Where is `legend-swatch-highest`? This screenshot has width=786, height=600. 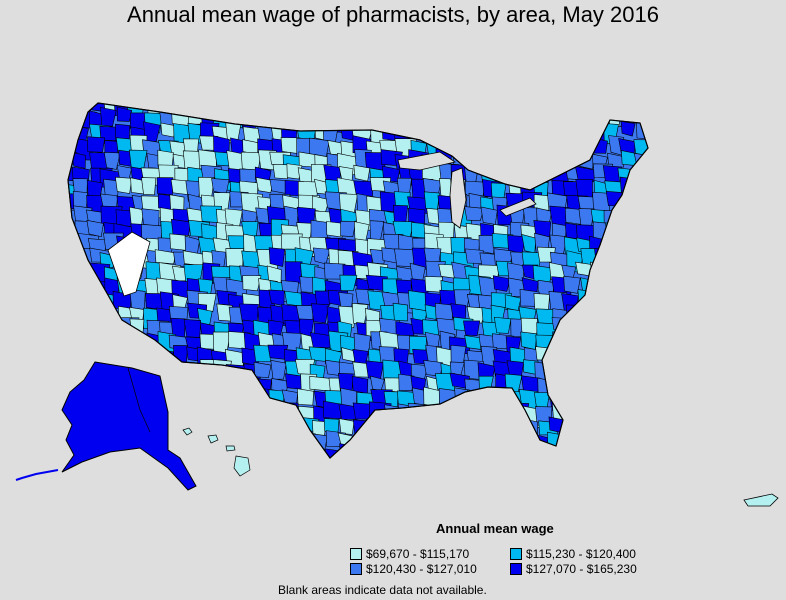
legend-swatch-highest is located at coordinates (516, 569).